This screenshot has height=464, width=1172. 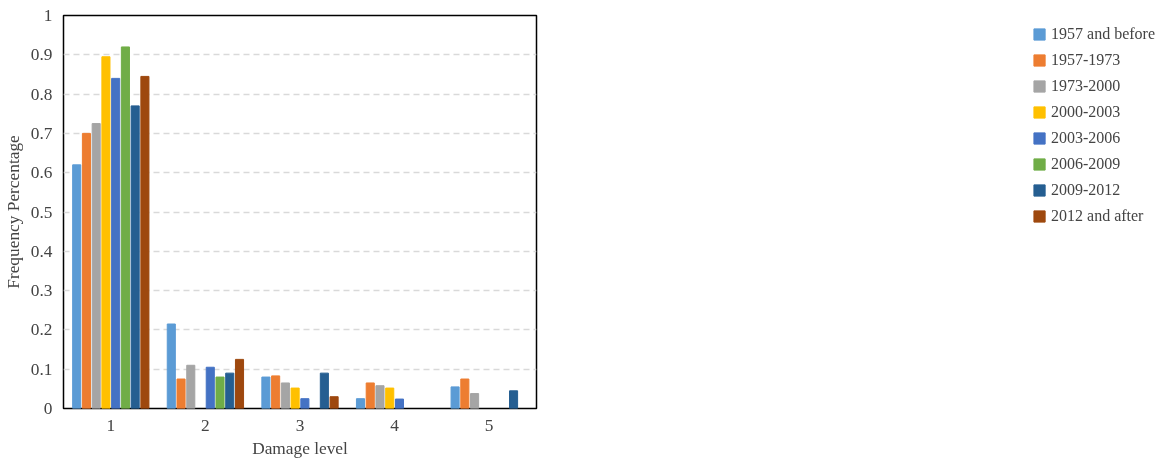 I want to click on y-tick-label: 0.4, so click(x=41, y=251).